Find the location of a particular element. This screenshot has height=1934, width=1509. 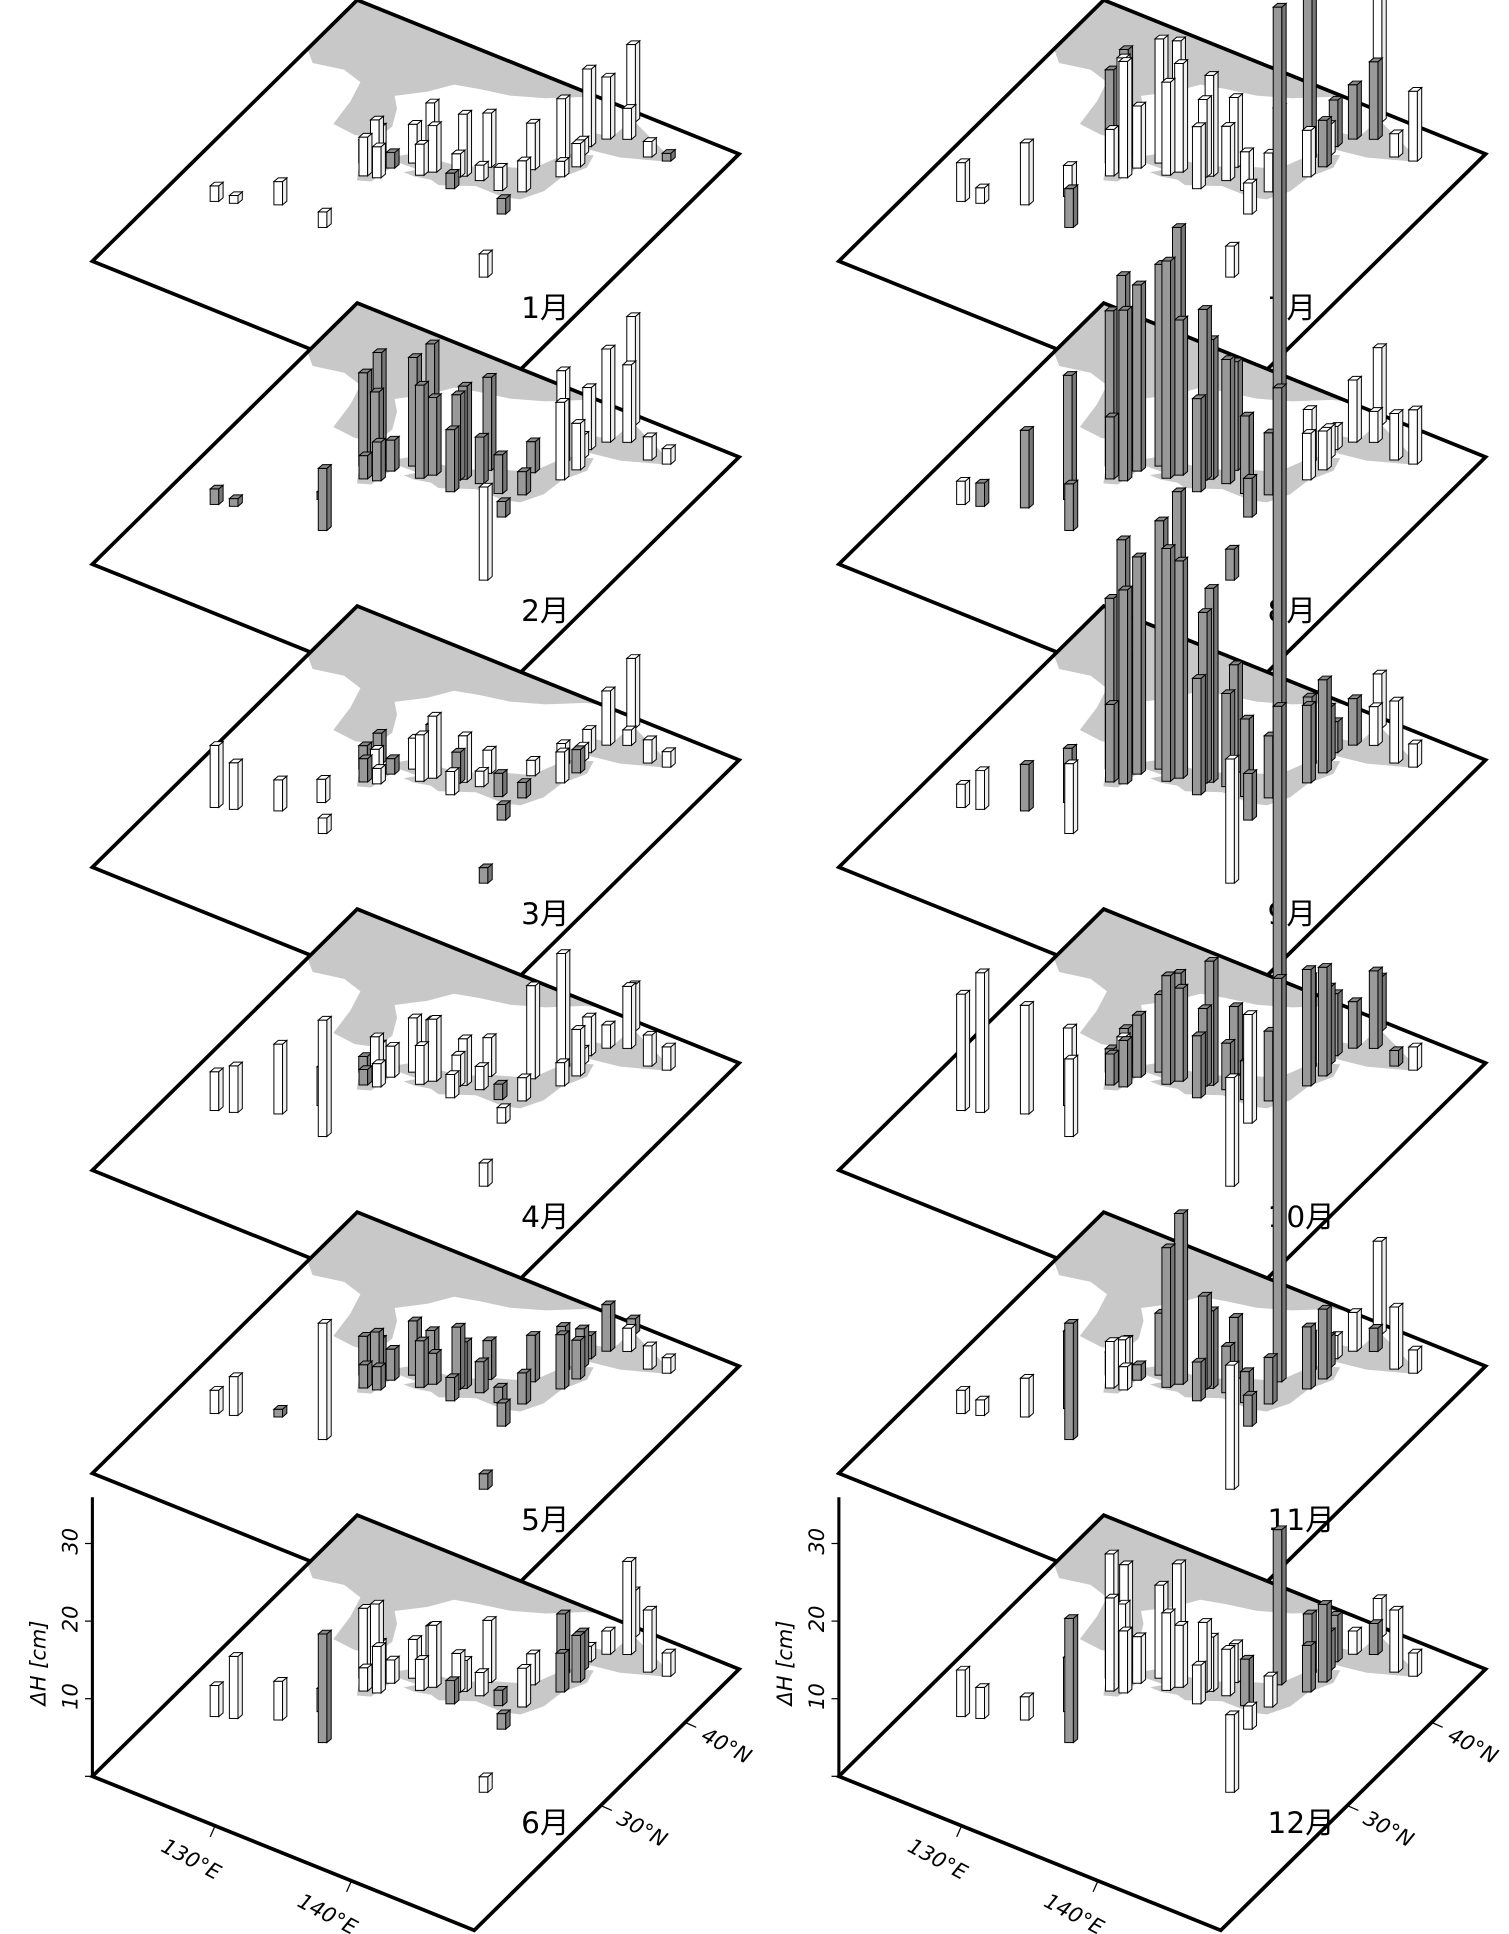

month-panel-10: 10月 is located at coordinates (1162, 1014).